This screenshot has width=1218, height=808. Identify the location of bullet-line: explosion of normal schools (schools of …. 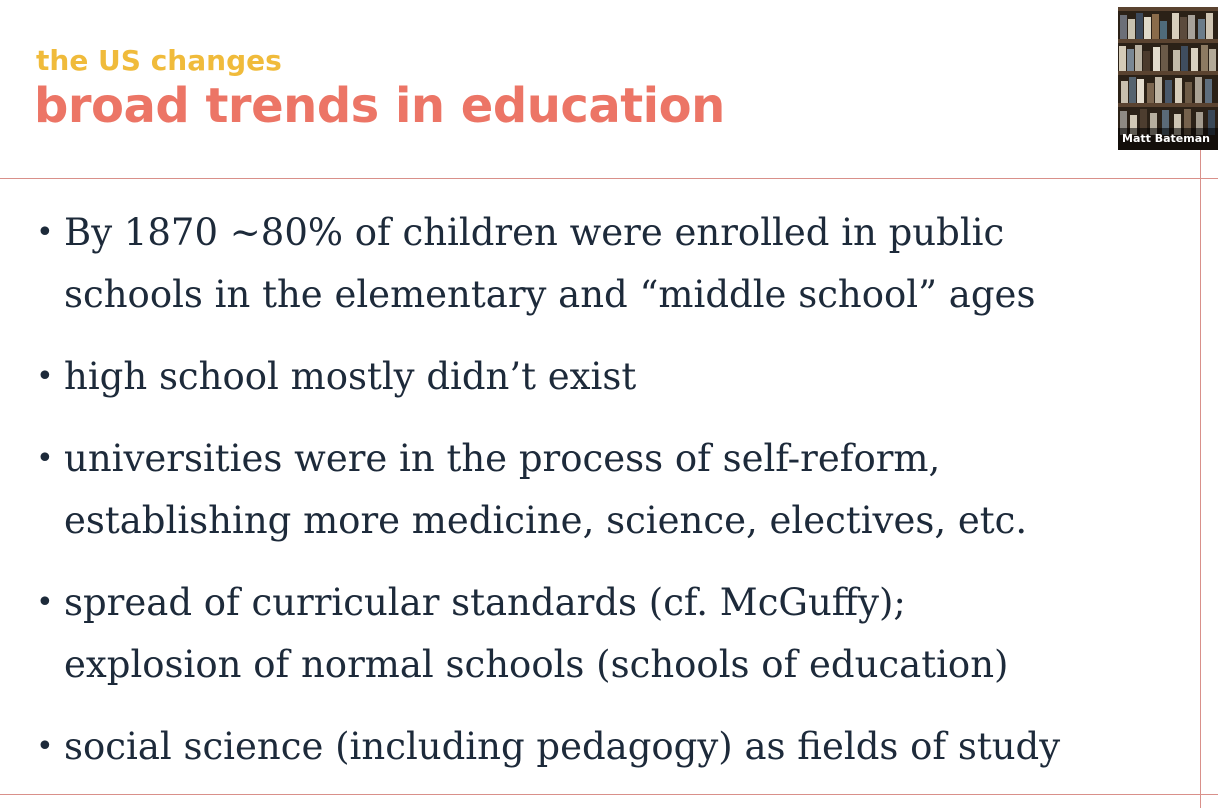
(536, 664).